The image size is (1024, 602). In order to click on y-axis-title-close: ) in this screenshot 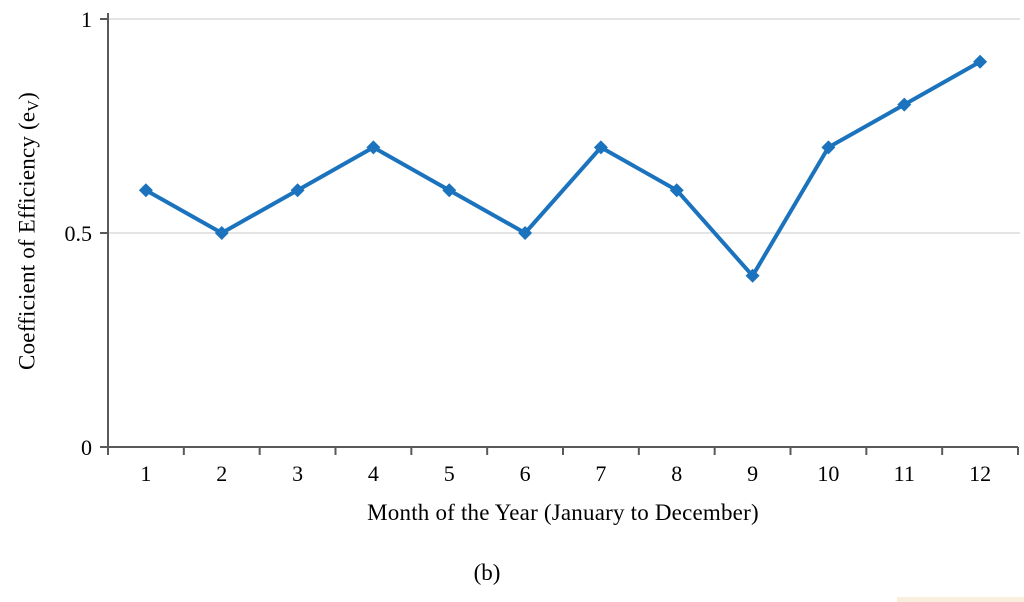, I will do `click(27, 96)`.